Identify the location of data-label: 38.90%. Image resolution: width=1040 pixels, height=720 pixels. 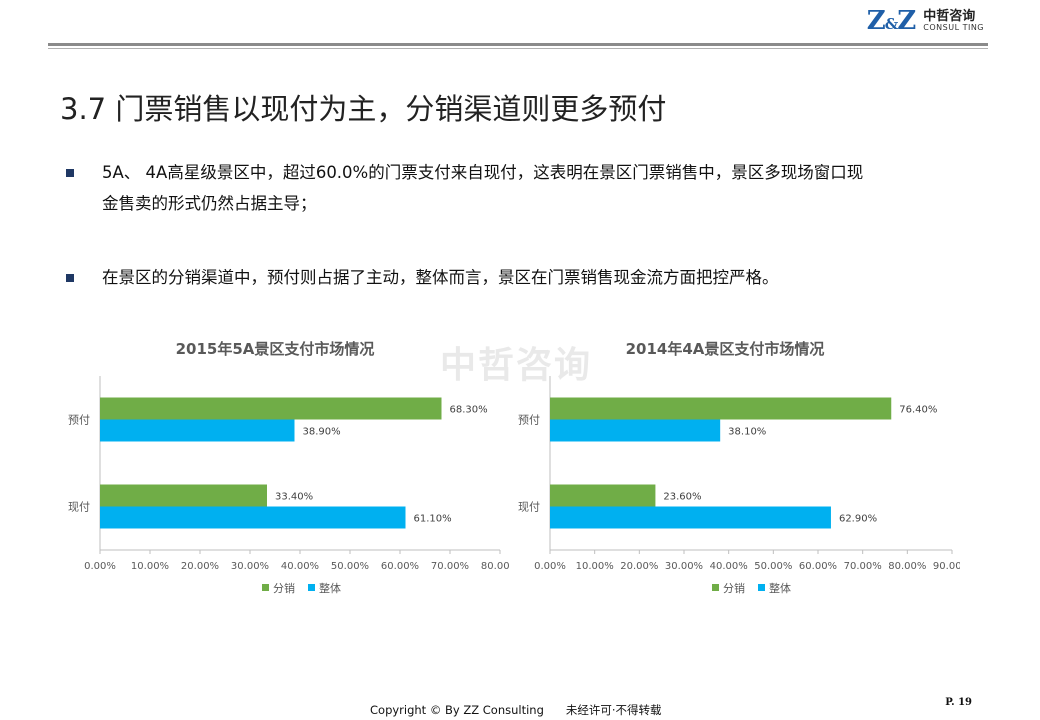
(322, 432).